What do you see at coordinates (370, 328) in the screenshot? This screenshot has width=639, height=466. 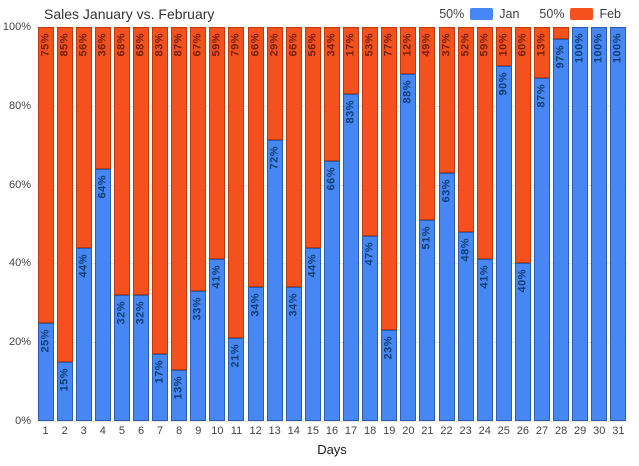 I see `jan-segment-day-18: 47%` at bounding box center [370, 328].